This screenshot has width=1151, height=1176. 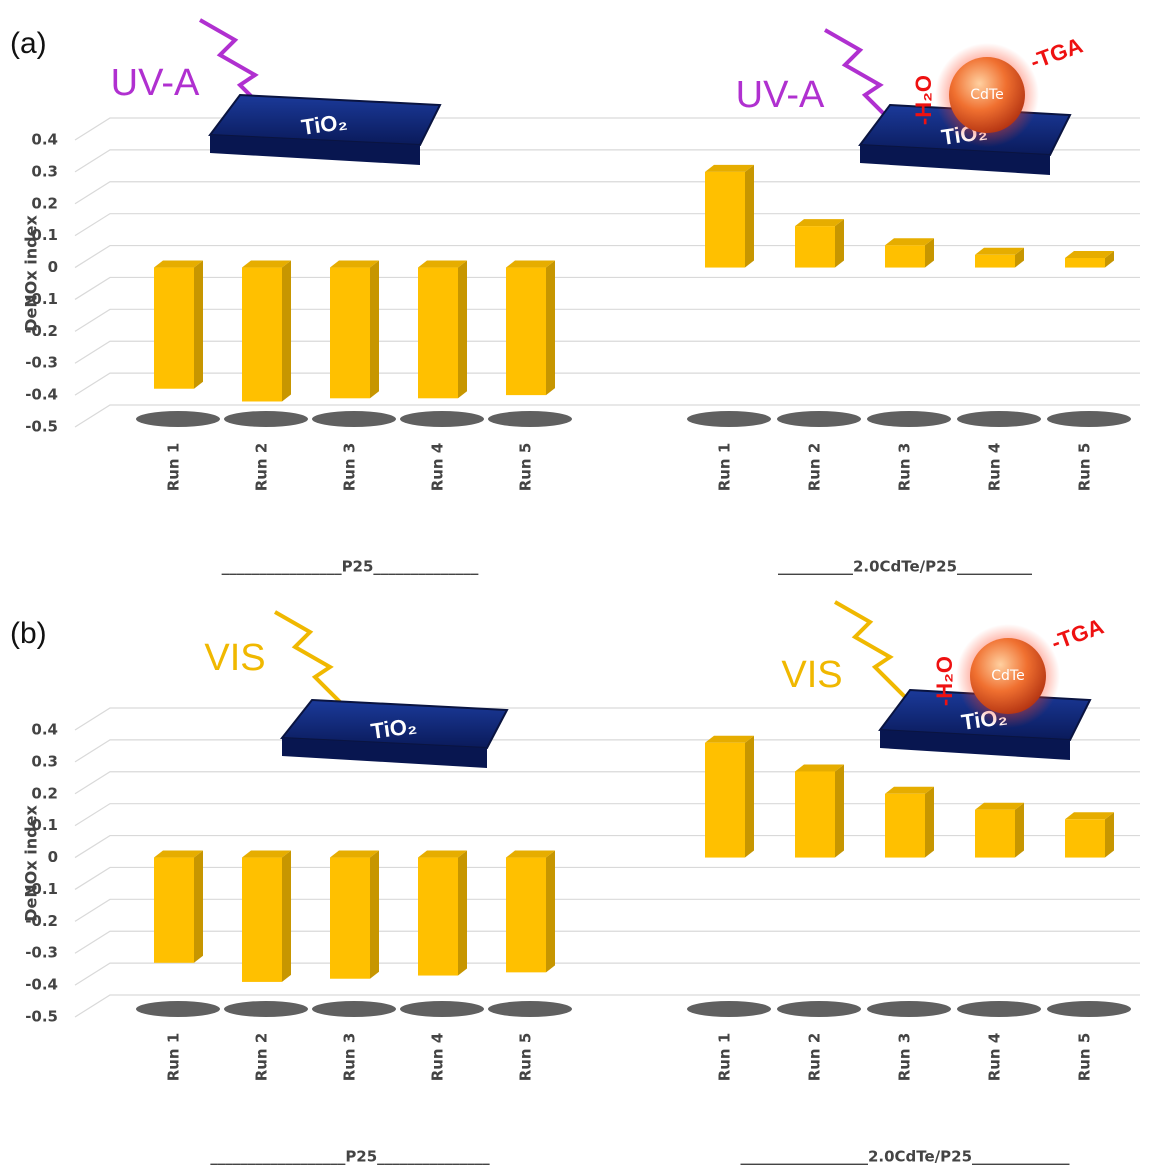 I want to click on y-tick-label: 0.4, so click(x=44, y=140).